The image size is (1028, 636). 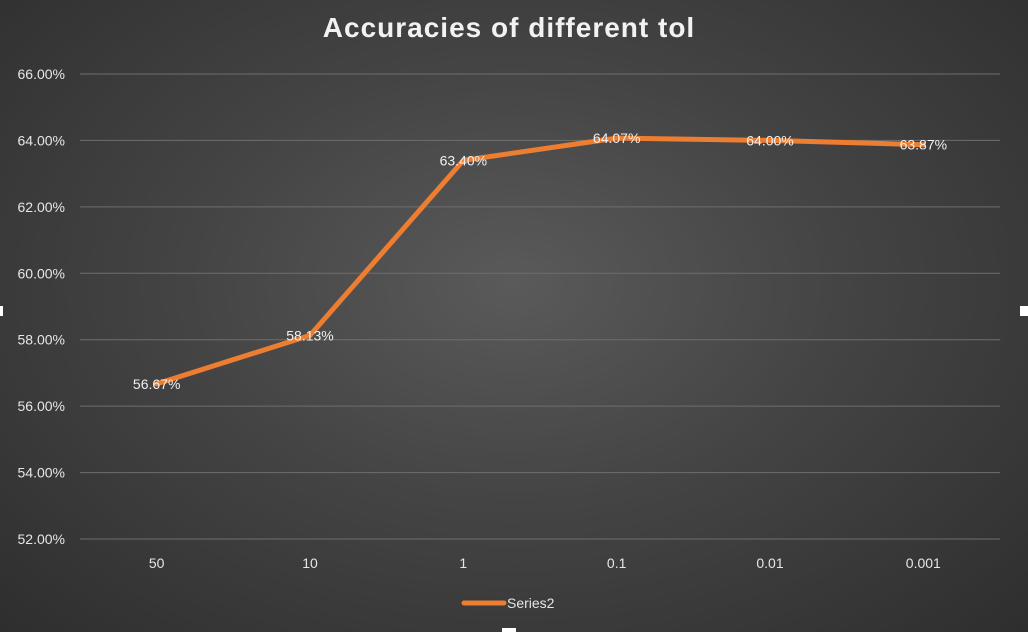 What do you see at coordinates (41, 473) in the screenshot?
I see `y-tick-label: 54.00%` at bounding box center [41, 473].